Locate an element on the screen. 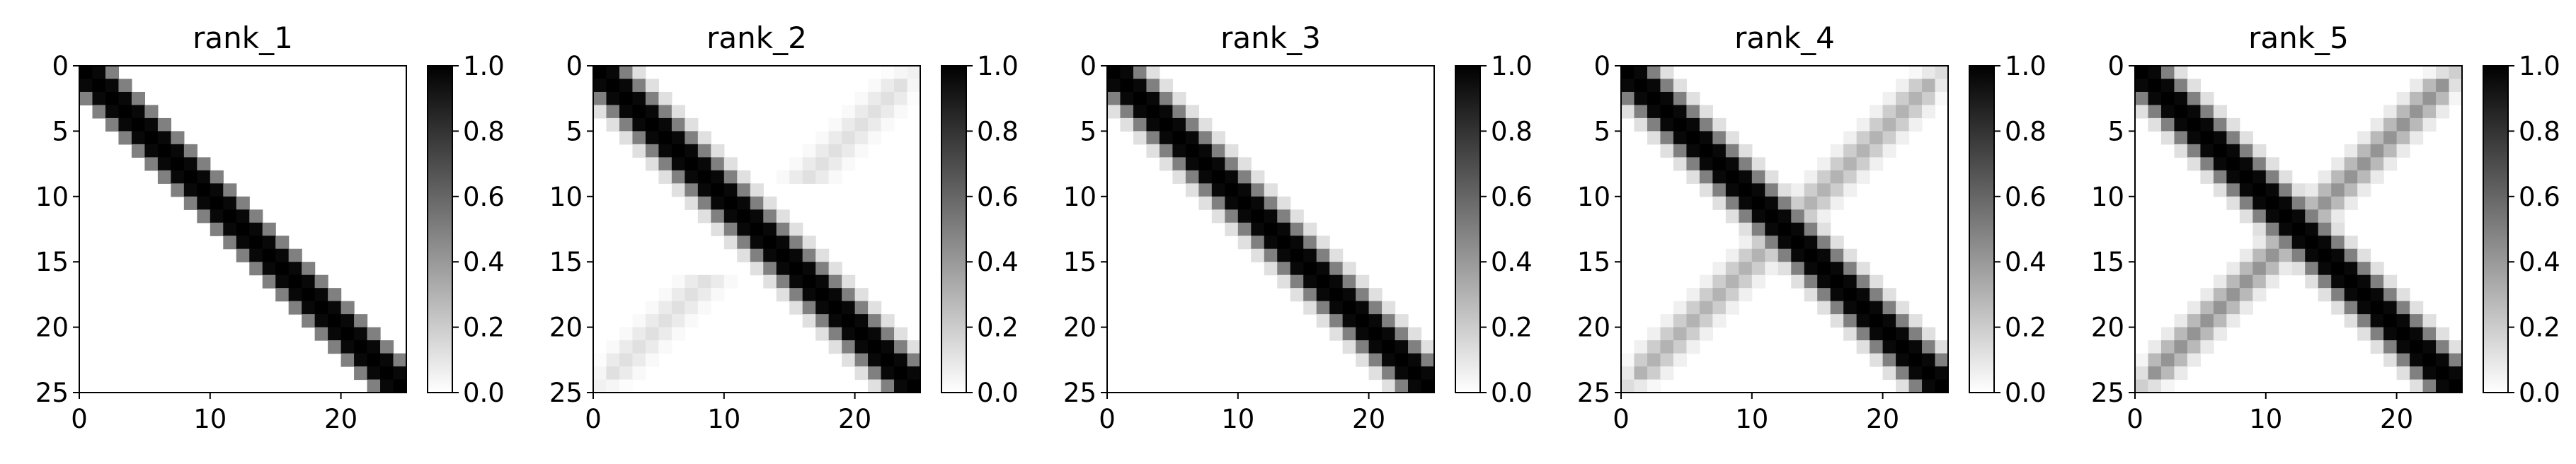  colorbar-tick-label: 0.6 is located at coordinates (998, 197).